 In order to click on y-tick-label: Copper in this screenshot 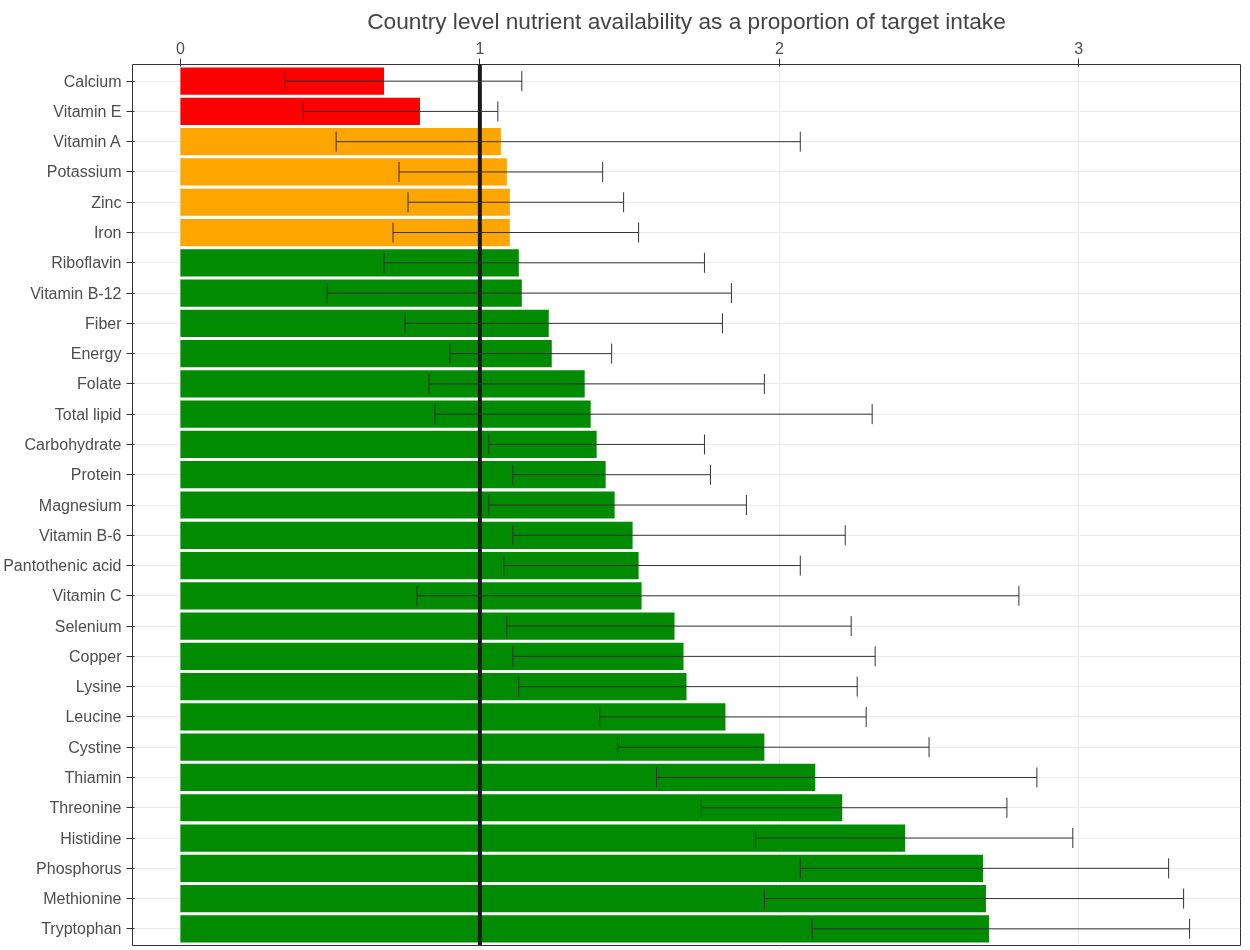, I will do `click(96, 656)`.